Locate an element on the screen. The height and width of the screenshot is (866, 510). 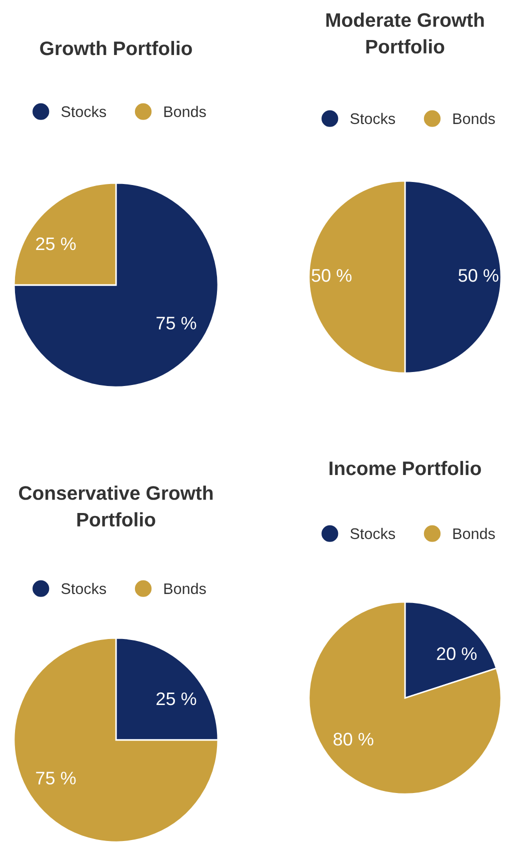
data-label: 80 % is located at coordinates (354, 739).